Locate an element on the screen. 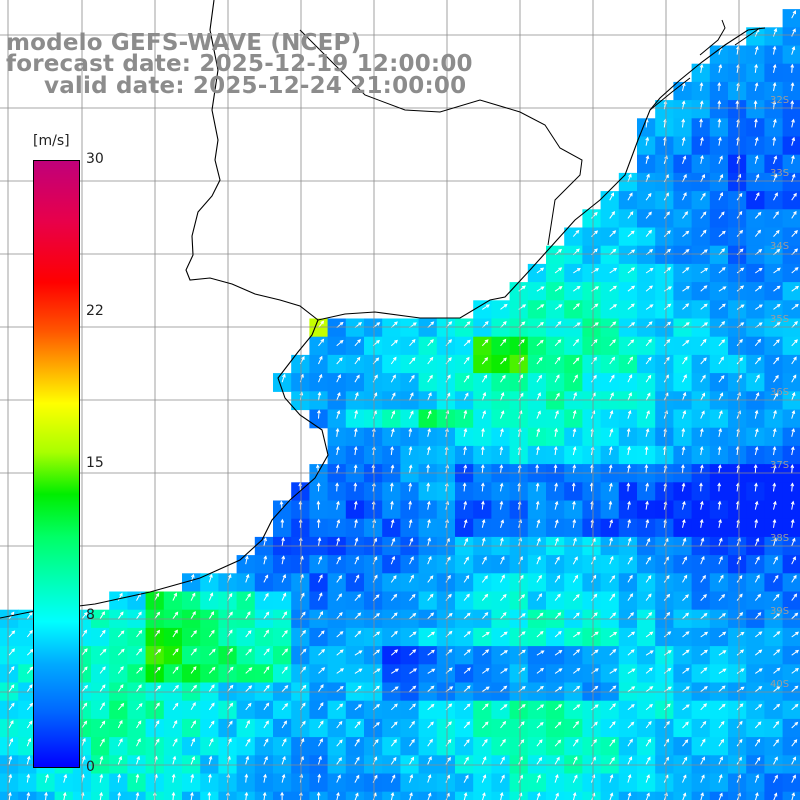 This screenshot has height=800, width=800. colorbar-tick-22: 22 is located at coordinates (95, 311).